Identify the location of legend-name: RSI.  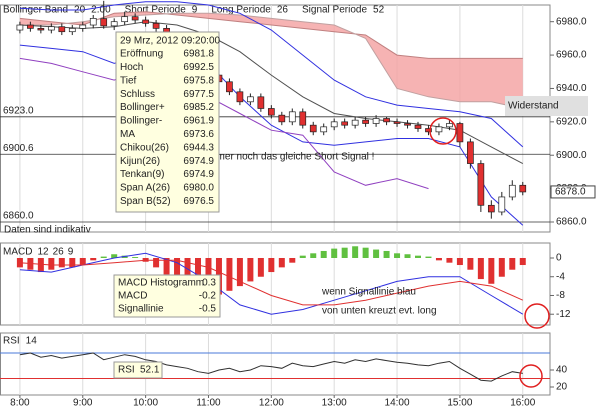
(11, 341).